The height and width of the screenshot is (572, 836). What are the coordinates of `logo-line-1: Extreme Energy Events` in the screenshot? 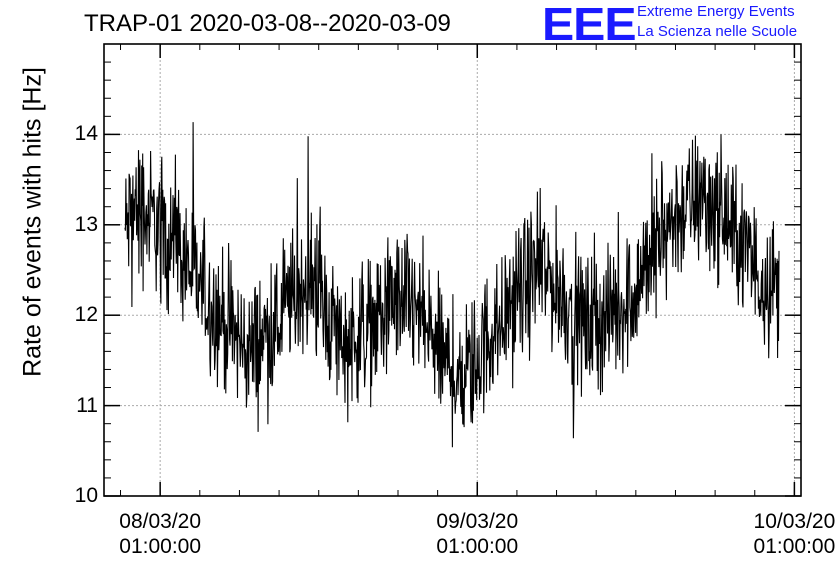 It's located at (716, 11).